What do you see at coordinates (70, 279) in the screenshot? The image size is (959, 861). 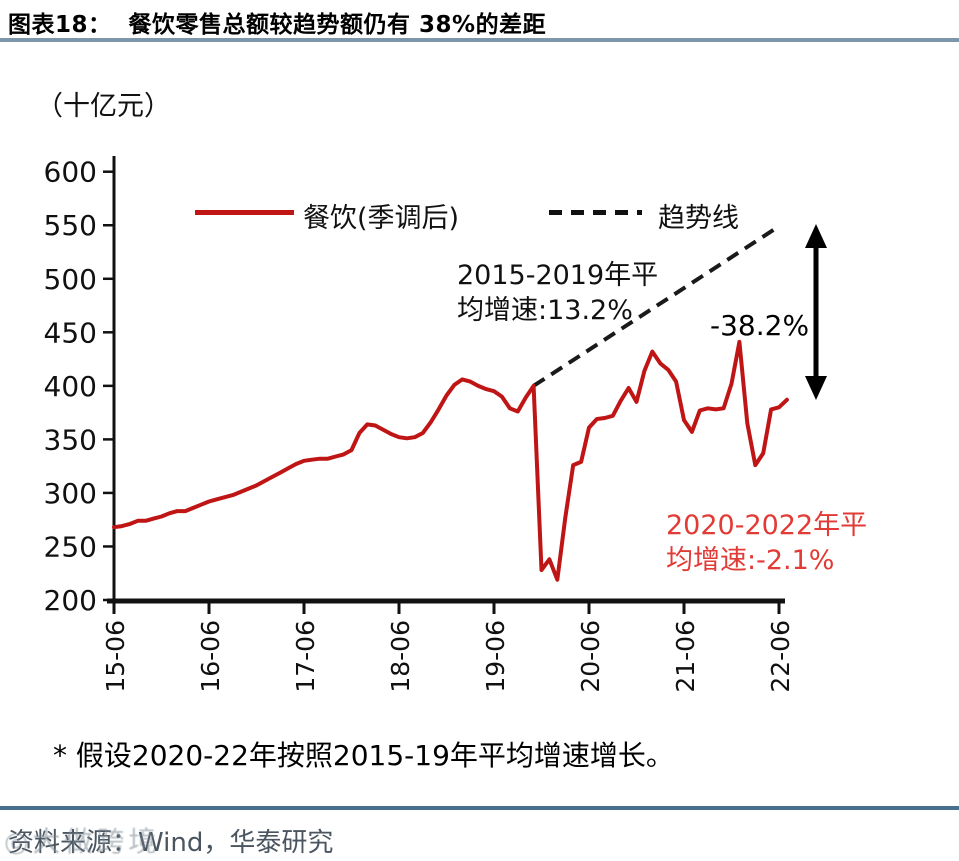 I see `y-tick-label: 500` at bounding box center [70, 279].